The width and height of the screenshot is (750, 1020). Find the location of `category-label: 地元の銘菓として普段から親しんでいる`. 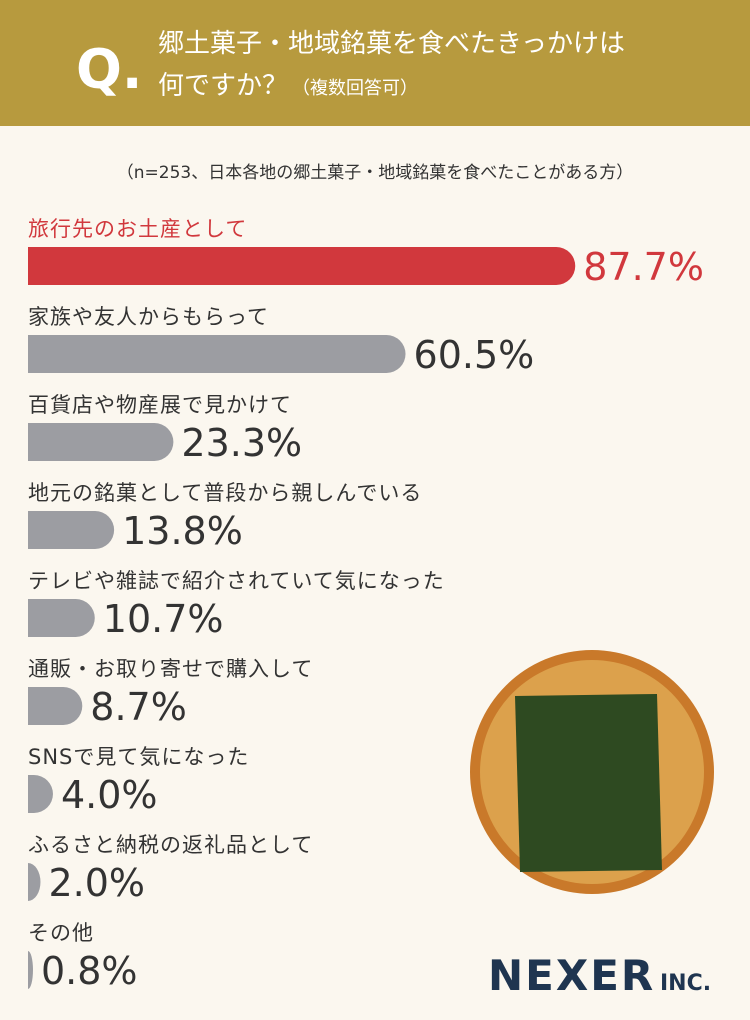

category-label: 地元の銘菓として普段から親しんでいる is located at coordinates (225, 493).